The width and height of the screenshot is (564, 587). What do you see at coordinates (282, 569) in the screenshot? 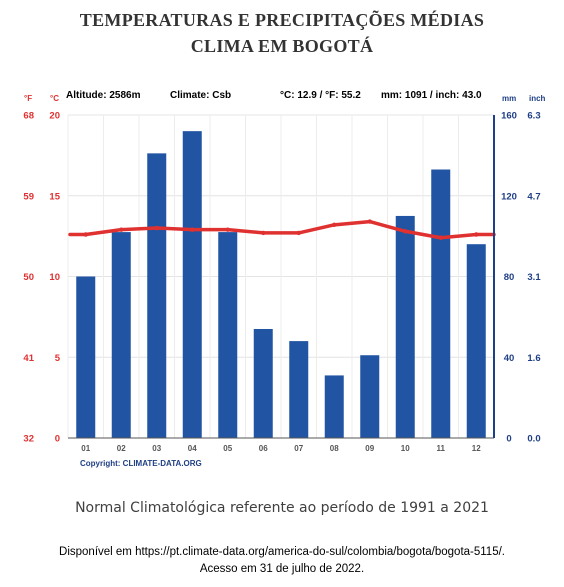
I see `source-line-2: Acesso em 31 de julho de 2022.` at bounding box center [282, 569].